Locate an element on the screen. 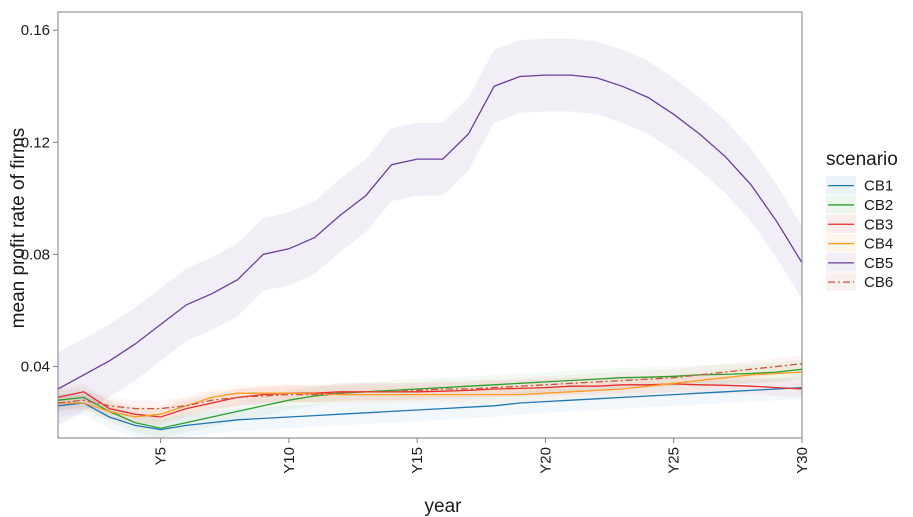 Image resolution: width=913 pixels, height=517 pixels. legend-label-cb4: CB4 is located at coordinates (878, 244).